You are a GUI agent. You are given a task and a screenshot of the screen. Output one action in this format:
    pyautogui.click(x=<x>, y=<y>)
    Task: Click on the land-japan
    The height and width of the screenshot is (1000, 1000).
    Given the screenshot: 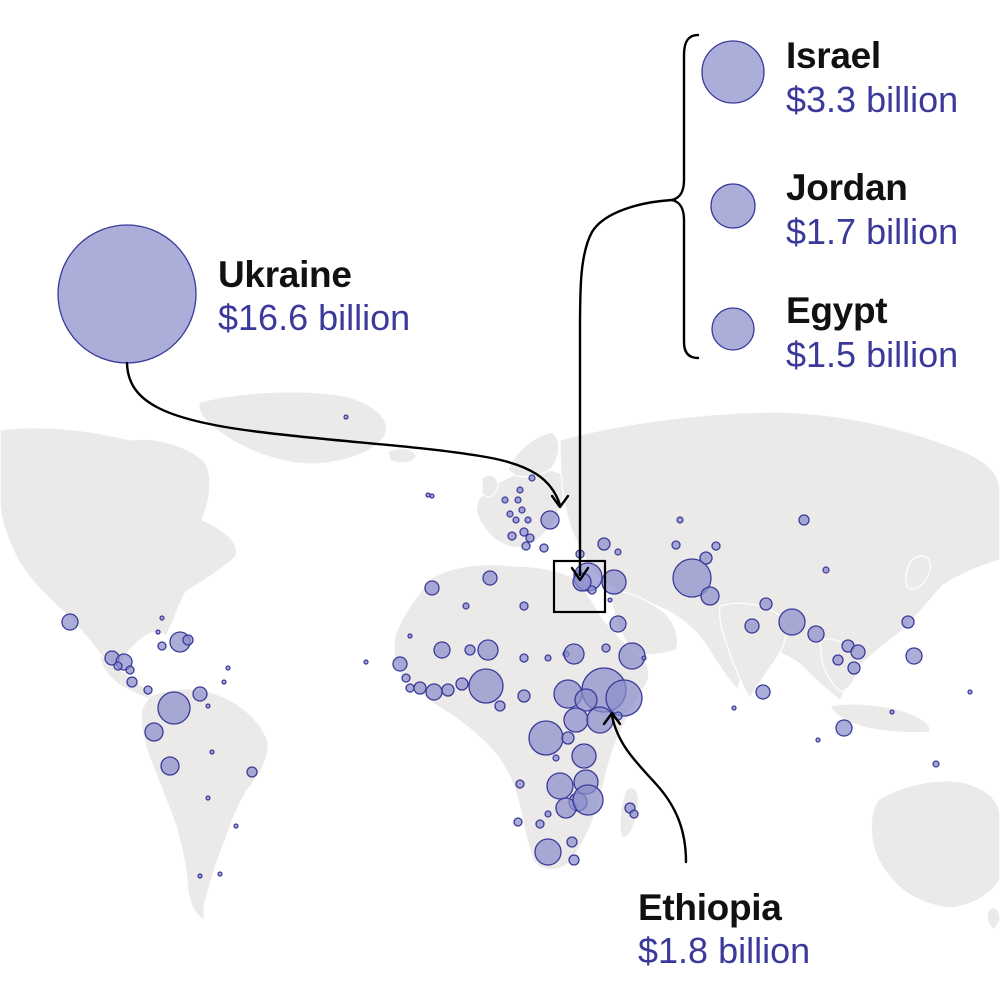 What is the action you would take?
    pyautogui.click(x=918, y=572)
    